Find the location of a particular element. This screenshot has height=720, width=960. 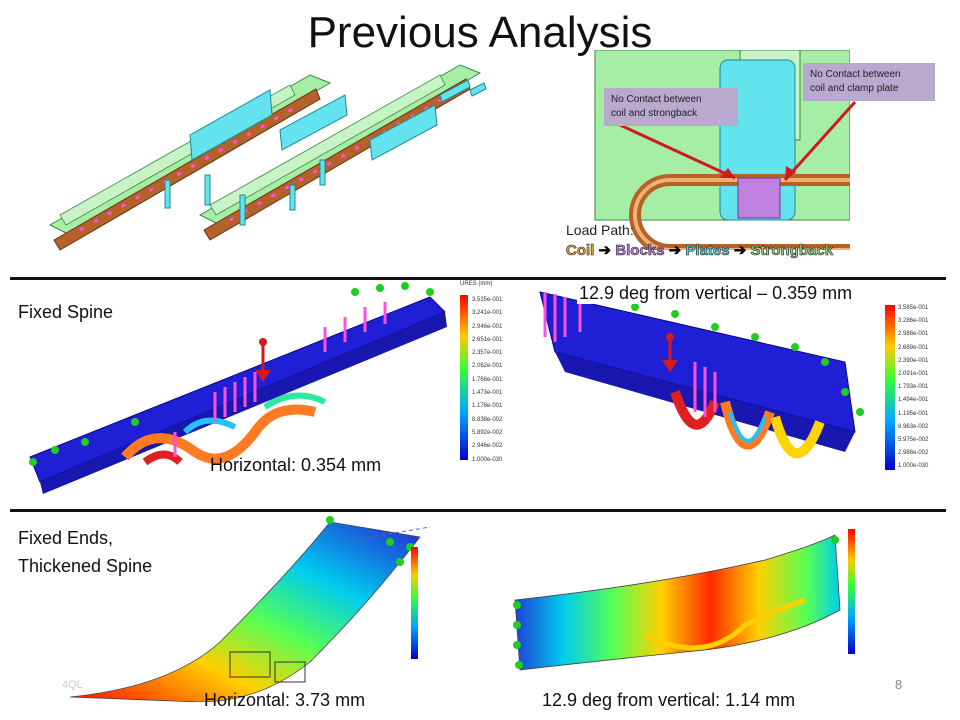

legend-value: 3.585e-001 is located at coordinates (913, 308).